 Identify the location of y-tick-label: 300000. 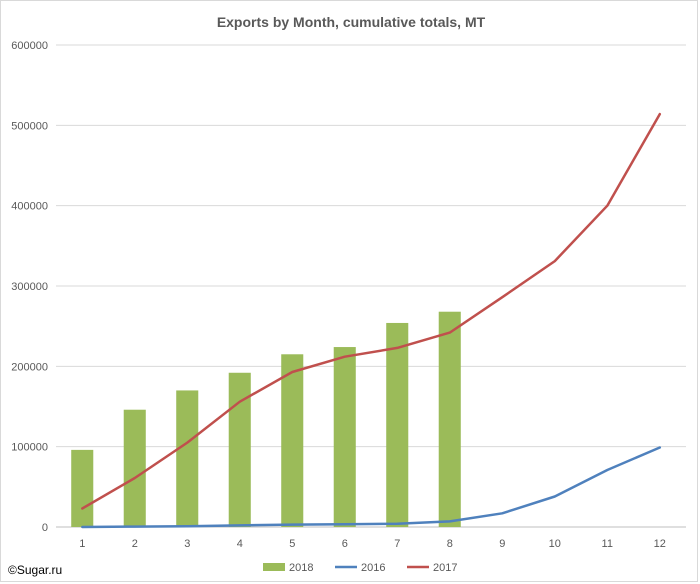
(29, 287).